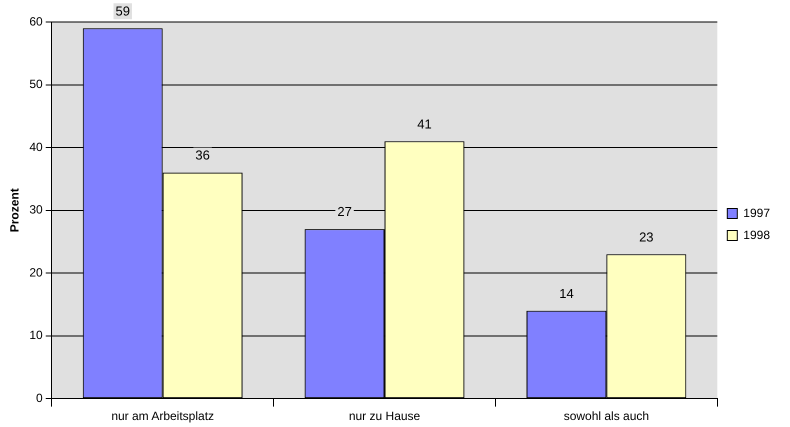 Image resolution: width=790 pixels, height=427 pixels. What do you see at coordinates (36, 209) in the screenshot?
I see `y-tick-label: 30` at bounding box center [36, 209].